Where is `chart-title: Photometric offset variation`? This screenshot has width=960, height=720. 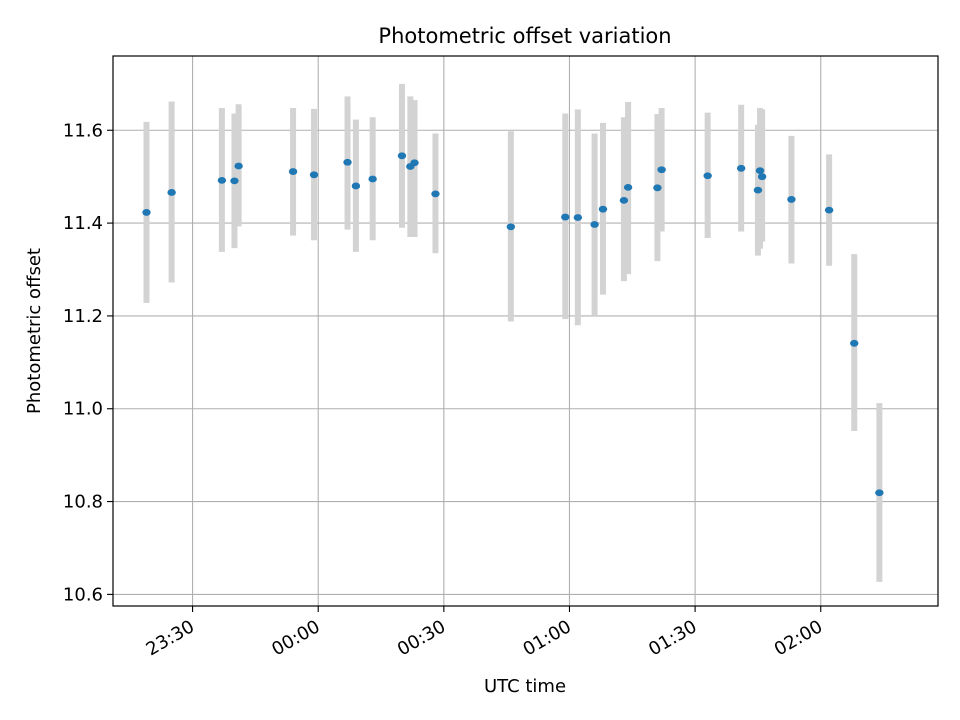
chart-title: Photometric offset variation is located at coordinates (524, 36).